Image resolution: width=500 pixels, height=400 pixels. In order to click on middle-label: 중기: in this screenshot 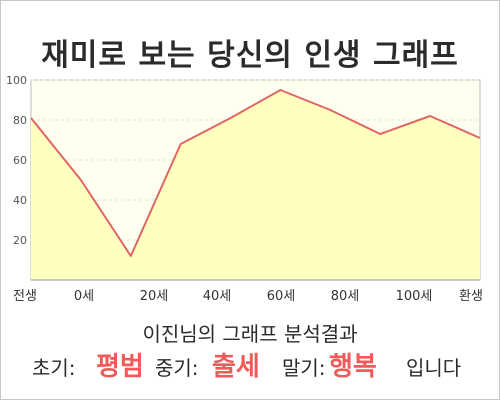, I will do `click(177, 368)`.